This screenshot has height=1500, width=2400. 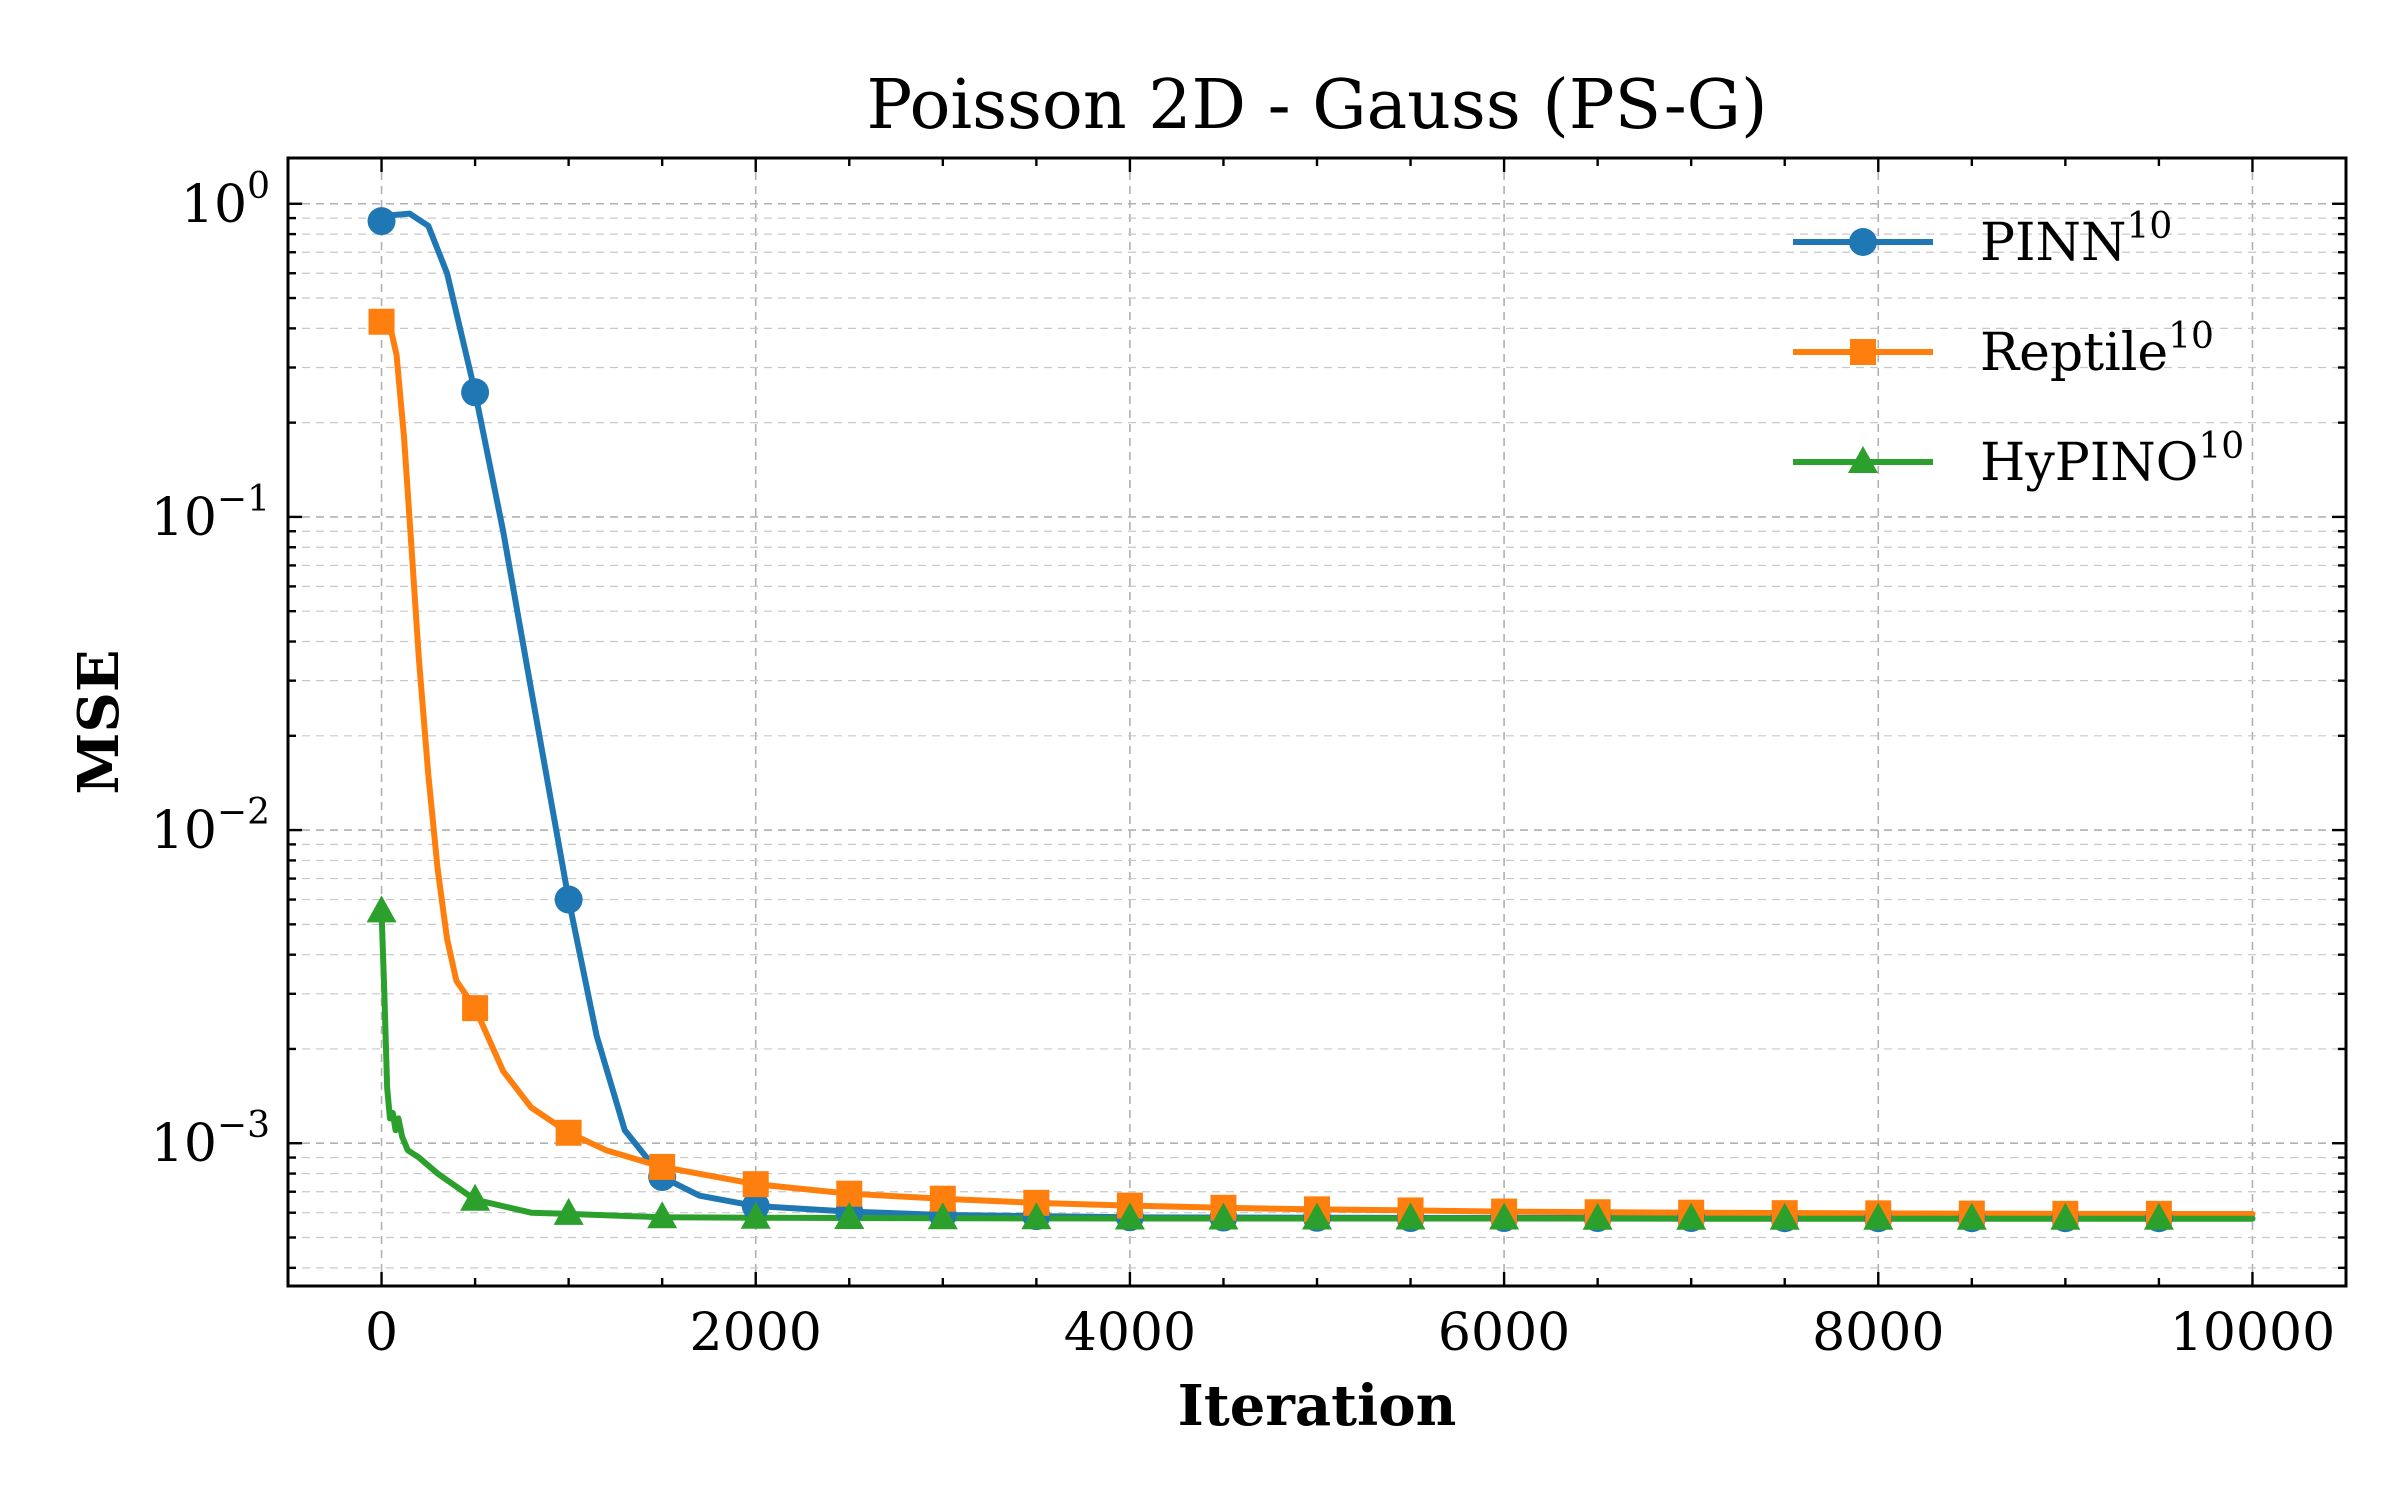 What do you see at coordinates (225, 200) in the screenshot?
I see `y-tick-label: 10⁰` at bounding box center [225, 200].